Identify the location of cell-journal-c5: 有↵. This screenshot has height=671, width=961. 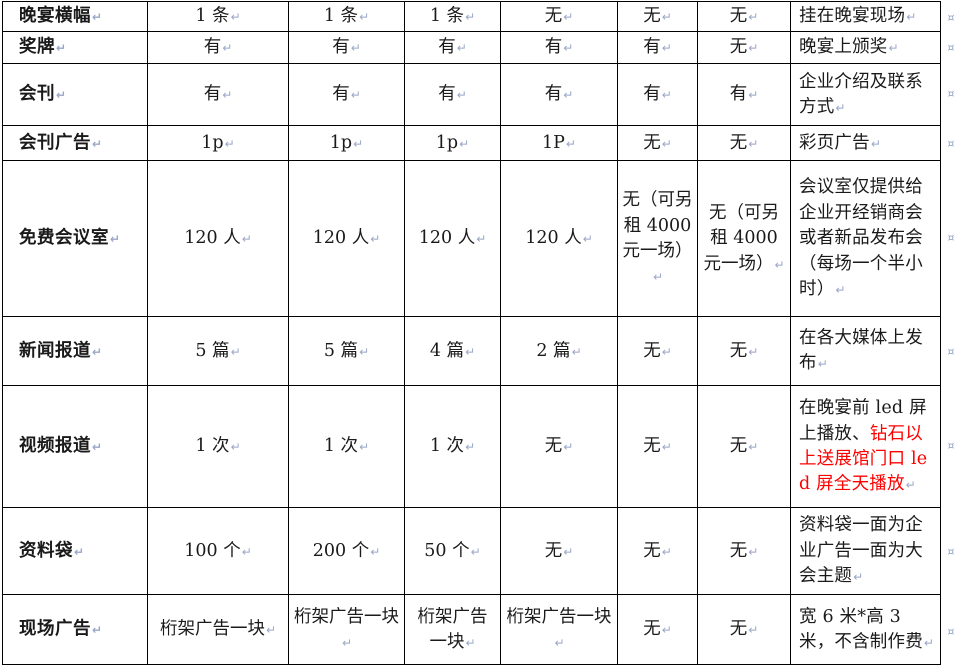
(657, 95).